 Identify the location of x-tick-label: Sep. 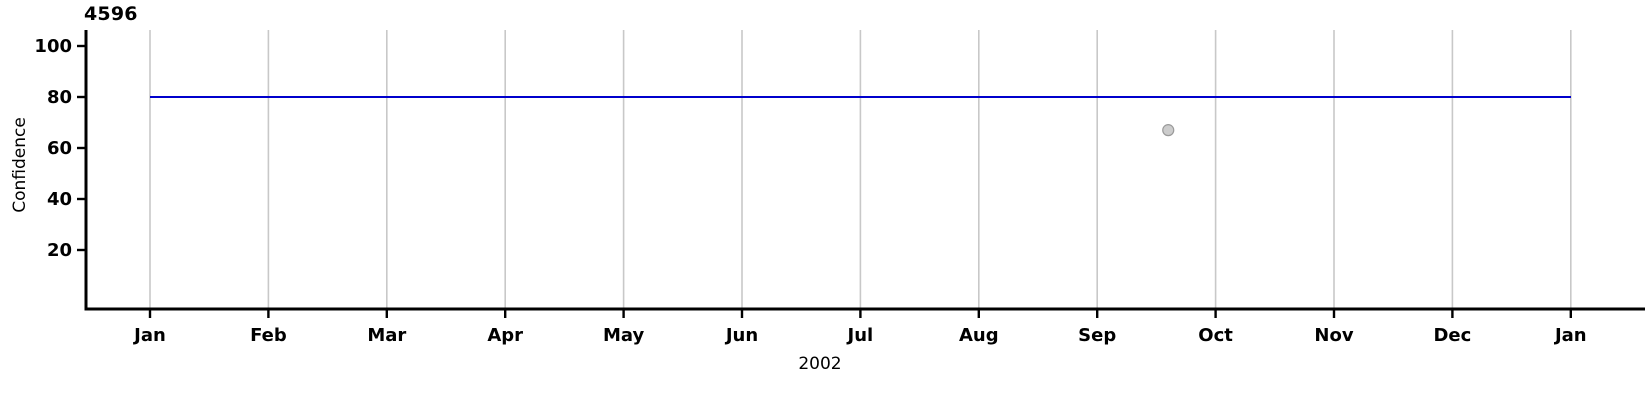
(1097, 335).